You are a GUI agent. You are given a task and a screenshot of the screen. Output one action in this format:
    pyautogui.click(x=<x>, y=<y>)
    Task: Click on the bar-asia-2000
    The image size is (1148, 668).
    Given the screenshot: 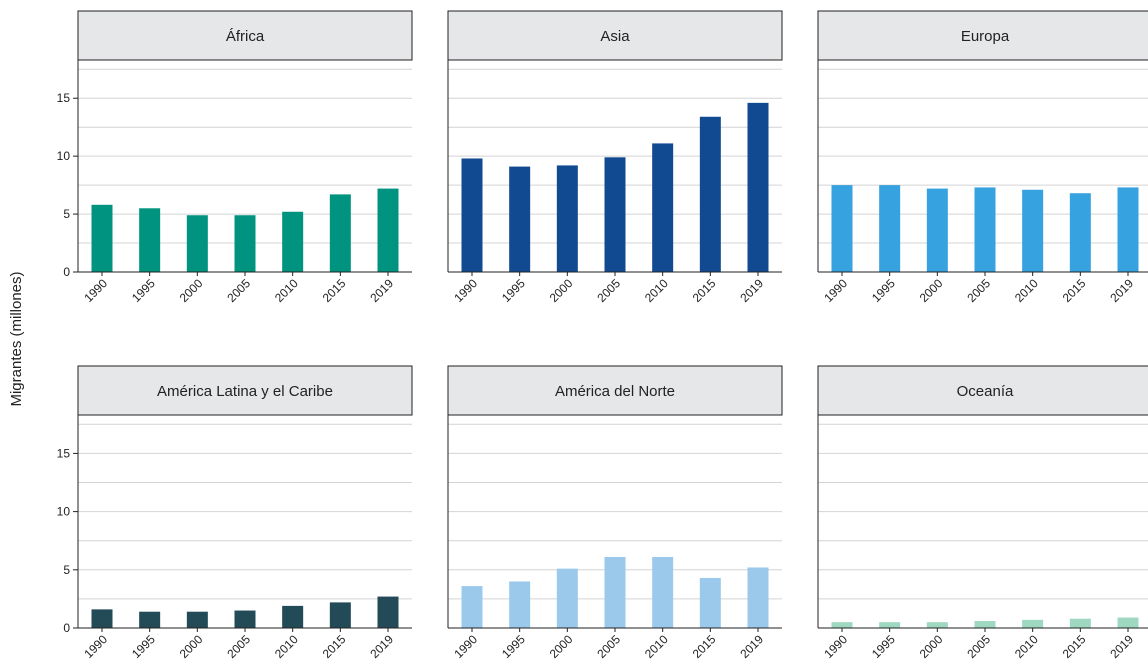 What is the action you would take?
    pyautogui.click(x=567, y=218)
    